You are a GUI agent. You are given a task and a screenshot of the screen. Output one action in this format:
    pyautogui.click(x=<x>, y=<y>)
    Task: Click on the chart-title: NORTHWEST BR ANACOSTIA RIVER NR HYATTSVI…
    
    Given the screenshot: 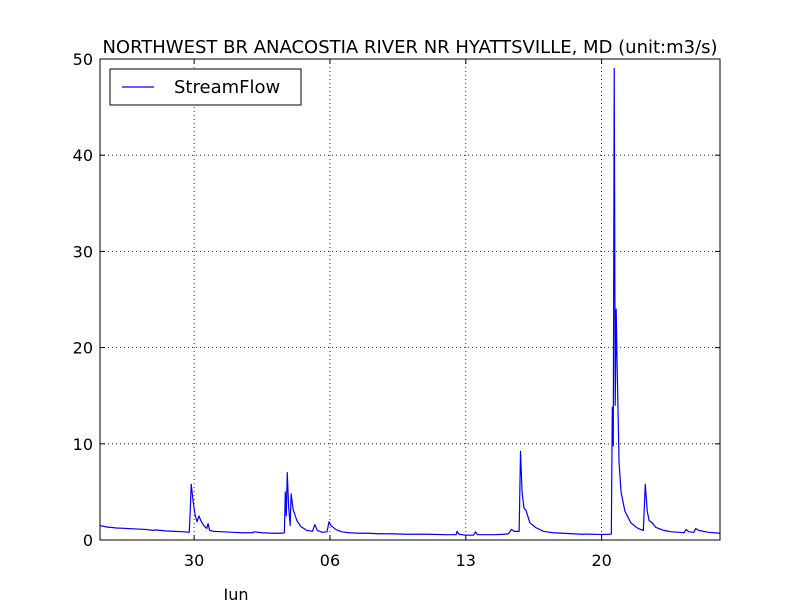 What is the action you would take?
    pyautogui.click(x=409, y=47)
    